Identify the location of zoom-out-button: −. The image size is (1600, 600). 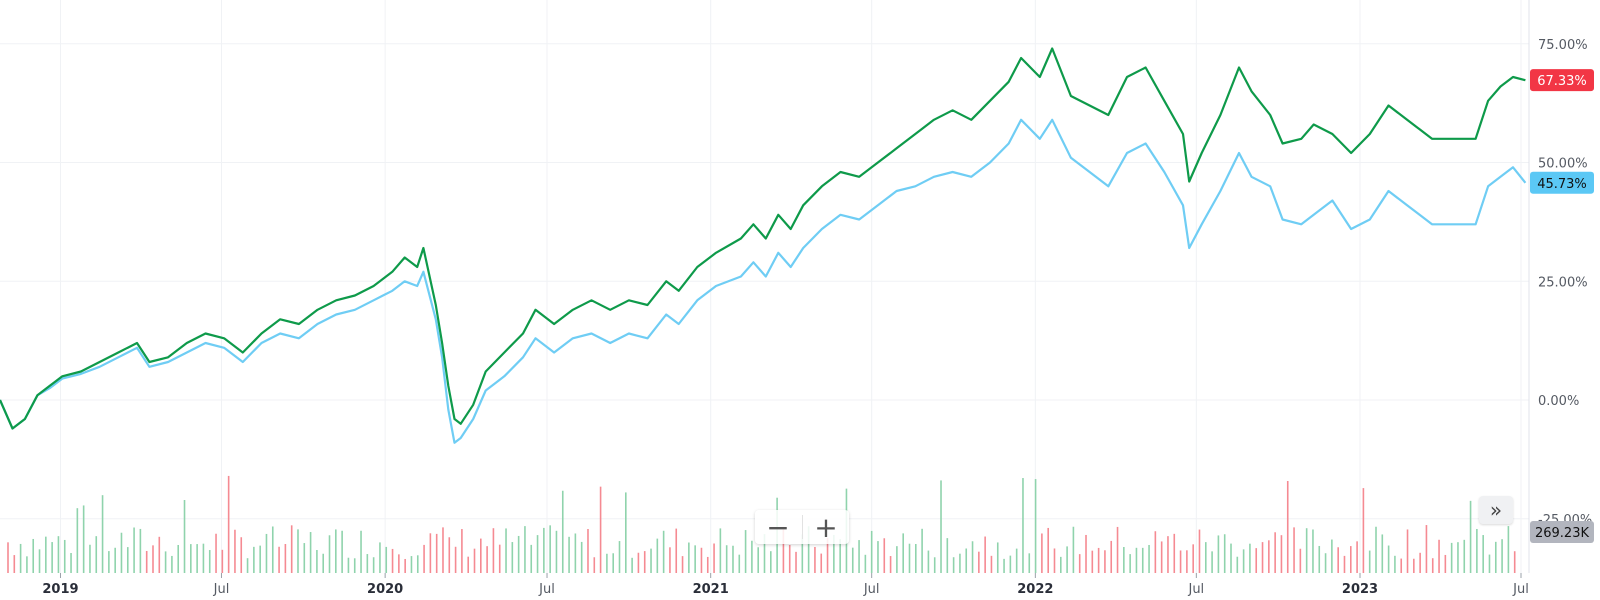
(778, 527).